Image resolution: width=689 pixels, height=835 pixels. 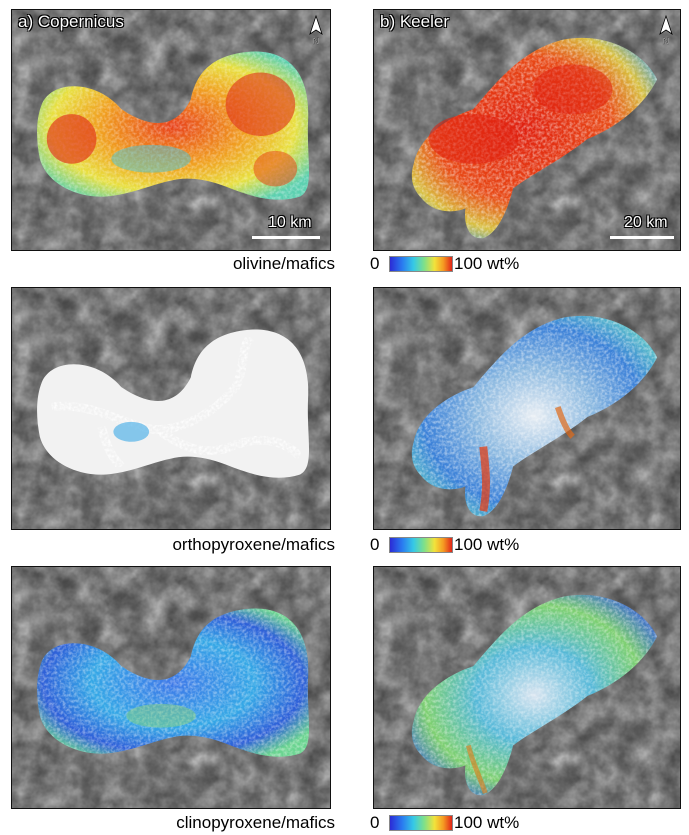 I want to click on row-label-olivine: olivine/mafics, so click(x=283, y=263).